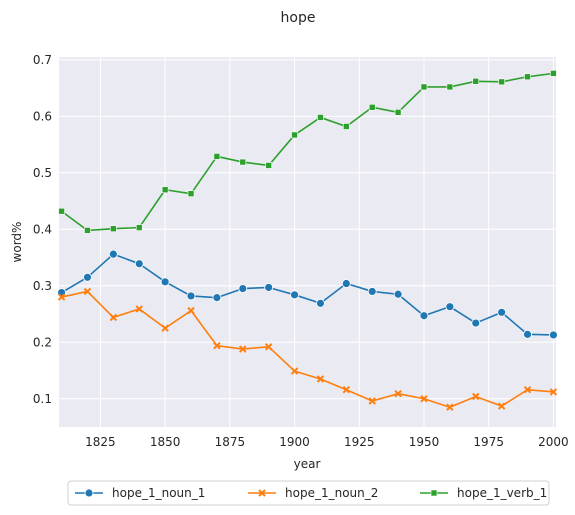 This screenshot has width=575, height=515. I want to click on y-tick-label: 0.4, so click(42, 229).